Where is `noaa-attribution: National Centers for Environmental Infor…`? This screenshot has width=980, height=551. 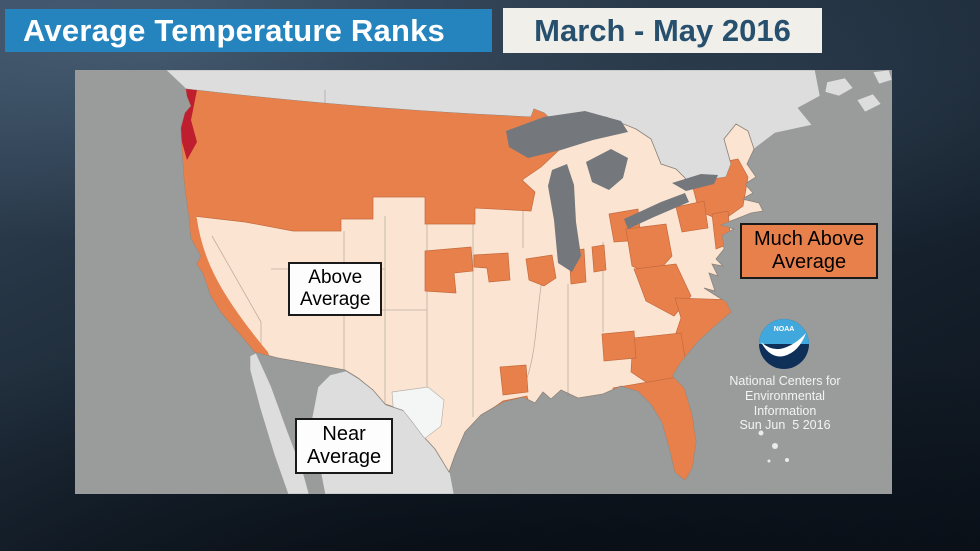
noaa-attribution: National Centers for Environmental Infor… is located at coordinates (785, 403).